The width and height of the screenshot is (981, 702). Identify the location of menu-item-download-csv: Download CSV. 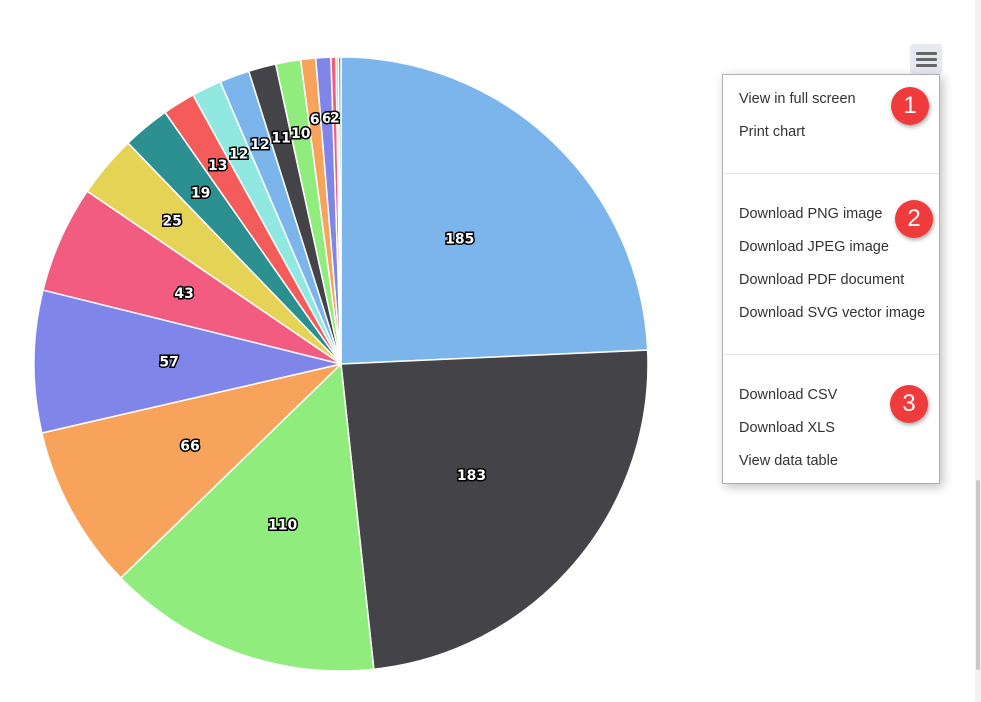
(788, 395).